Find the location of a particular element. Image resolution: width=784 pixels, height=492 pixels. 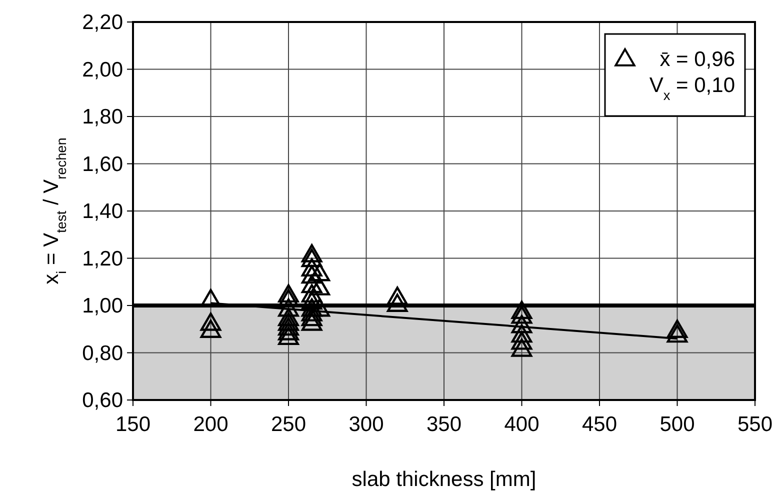

legend-label: x̄ = 0,96 is located at coordinates (697, 59).